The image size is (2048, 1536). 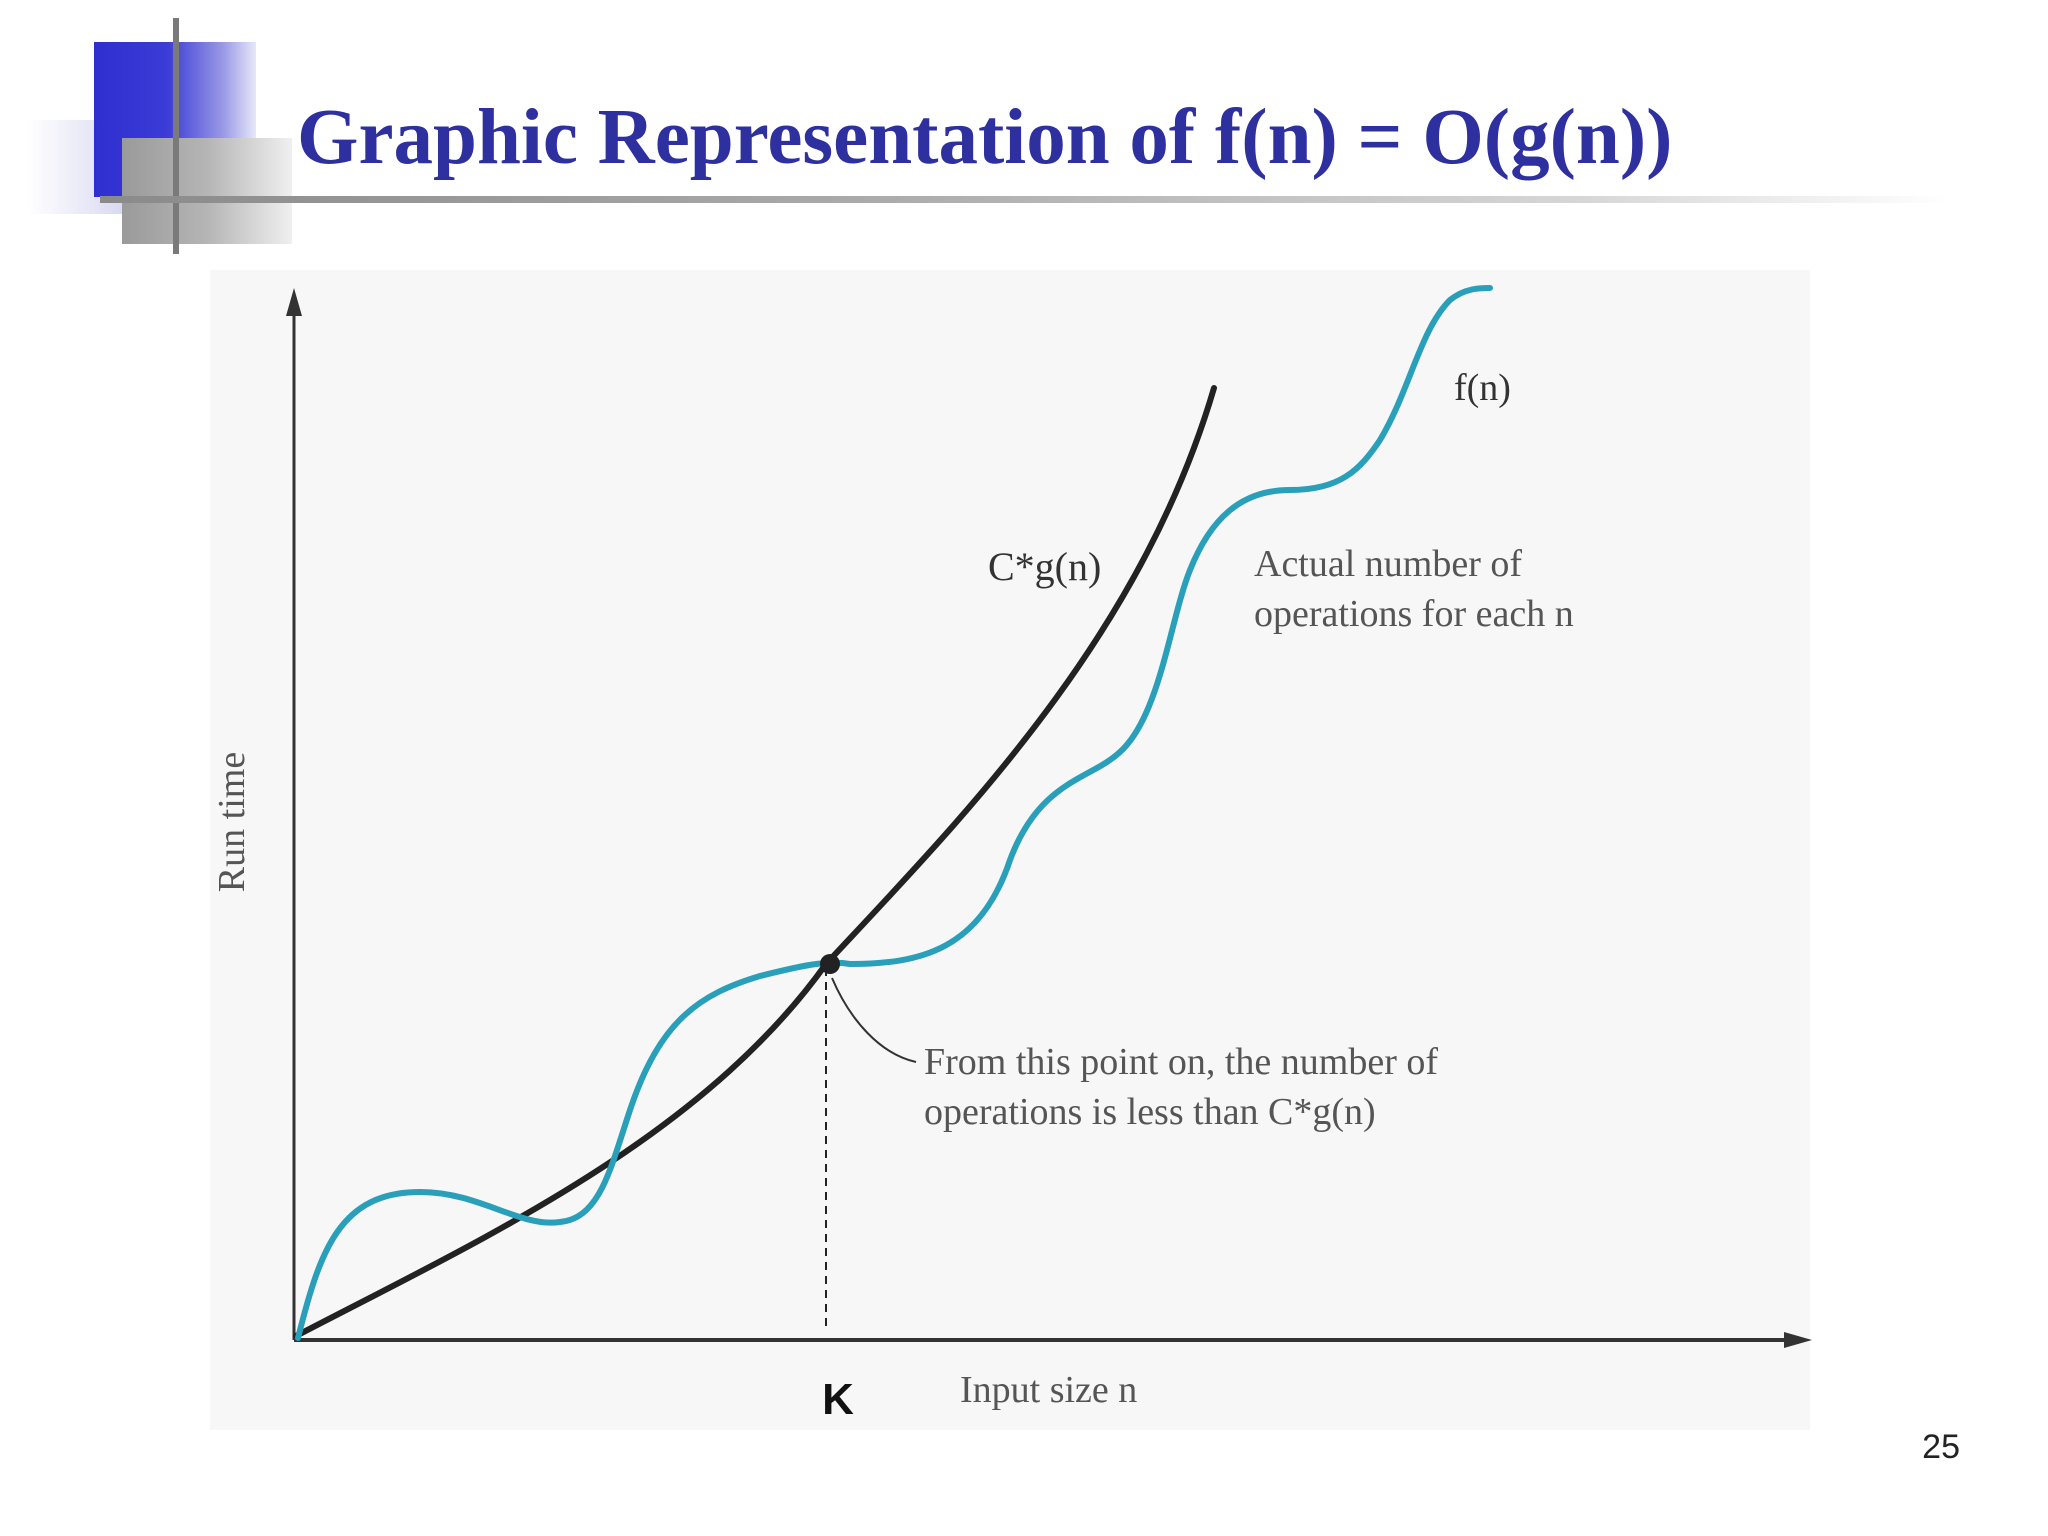 What do you see at coordinates (1941, 1447) in the screenshot?
I see `page-number: 25` at bounding box center [1941, 1447].